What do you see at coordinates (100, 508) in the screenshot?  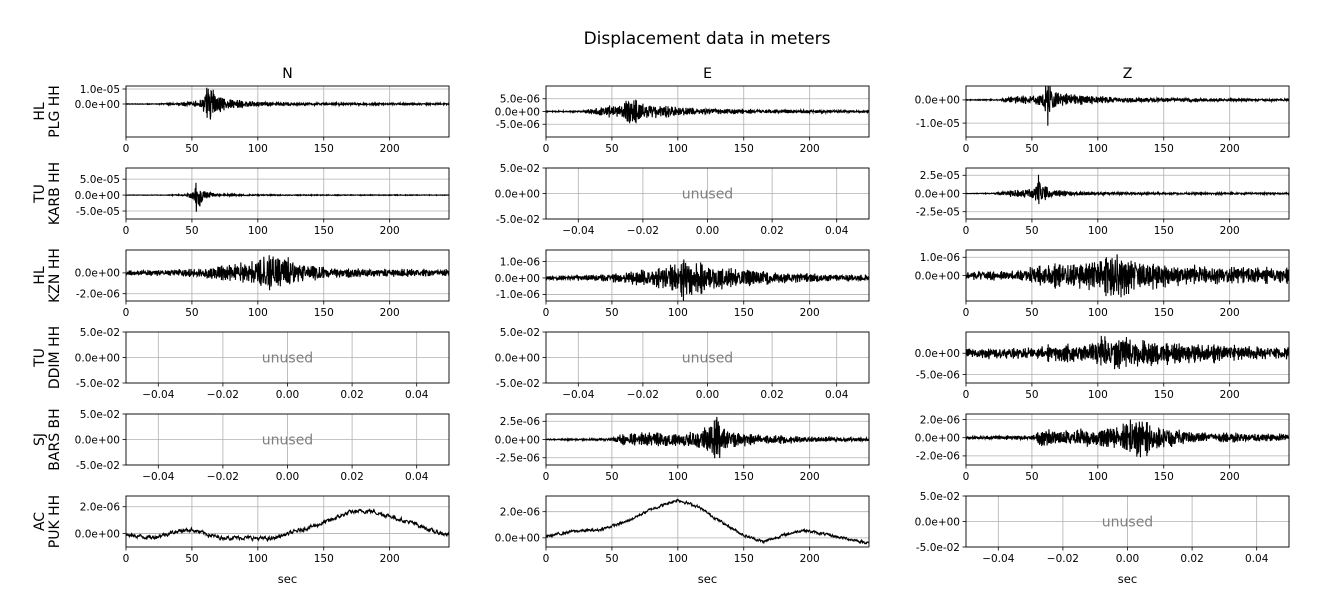 I see `y-tick-label: 2.0e-06` at bounding box center [100, 508].